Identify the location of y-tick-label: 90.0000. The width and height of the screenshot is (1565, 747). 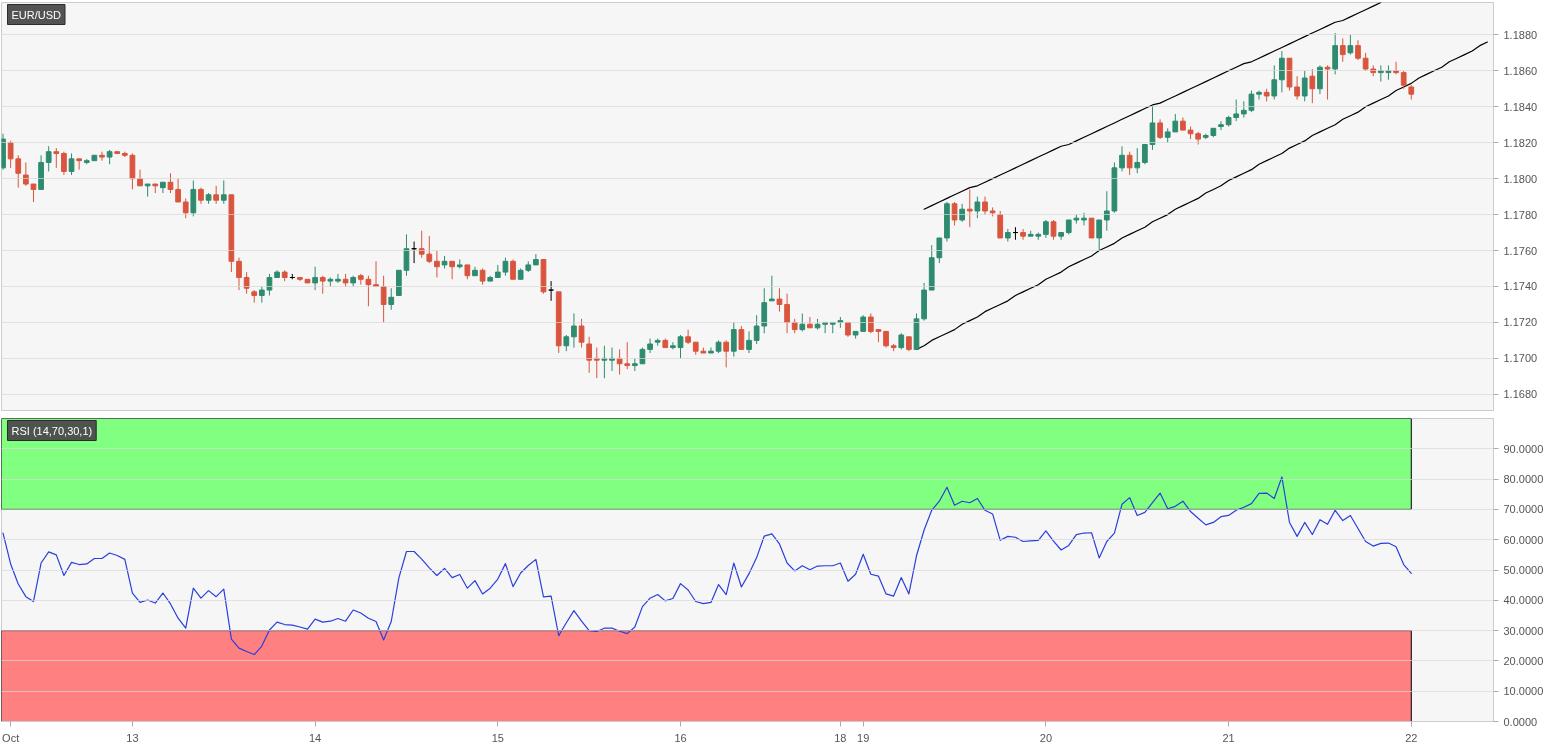
(1523, 448).